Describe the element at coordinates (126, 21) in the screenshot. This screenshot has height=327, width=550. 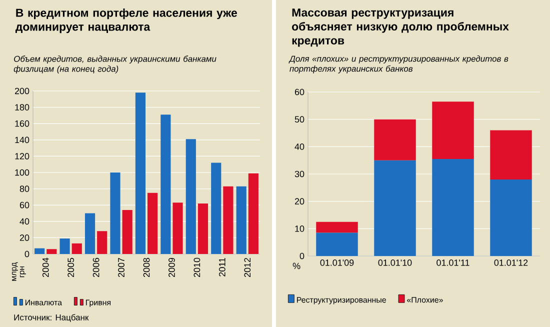
I see `chart-title: В кредитном портфеле населения уже доминирует нацвалюта` at that location.